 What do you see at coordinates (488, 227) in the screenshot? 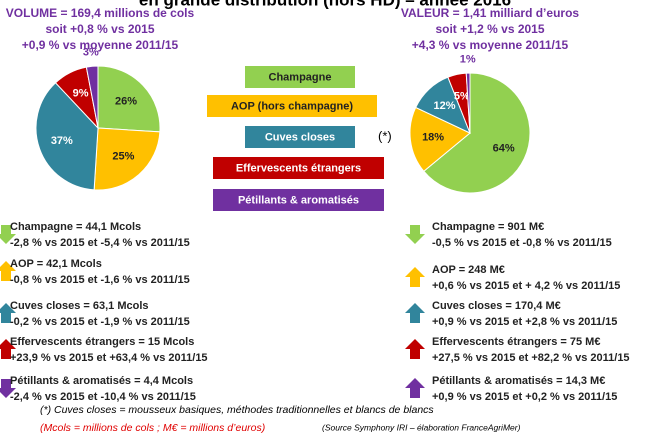
I see `detail-line: Champagne = 901 M€` at bounding box center [488, 227].